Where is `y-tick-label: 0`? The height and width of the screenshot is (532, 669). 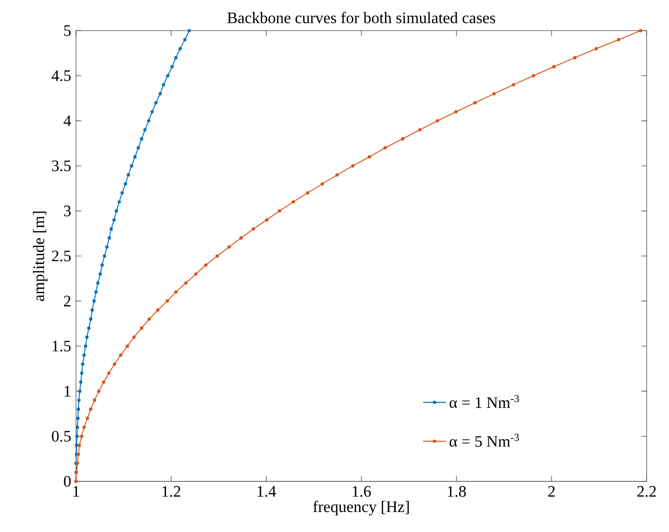
y-tick-label: 0 is located at coordinates (67, 481).